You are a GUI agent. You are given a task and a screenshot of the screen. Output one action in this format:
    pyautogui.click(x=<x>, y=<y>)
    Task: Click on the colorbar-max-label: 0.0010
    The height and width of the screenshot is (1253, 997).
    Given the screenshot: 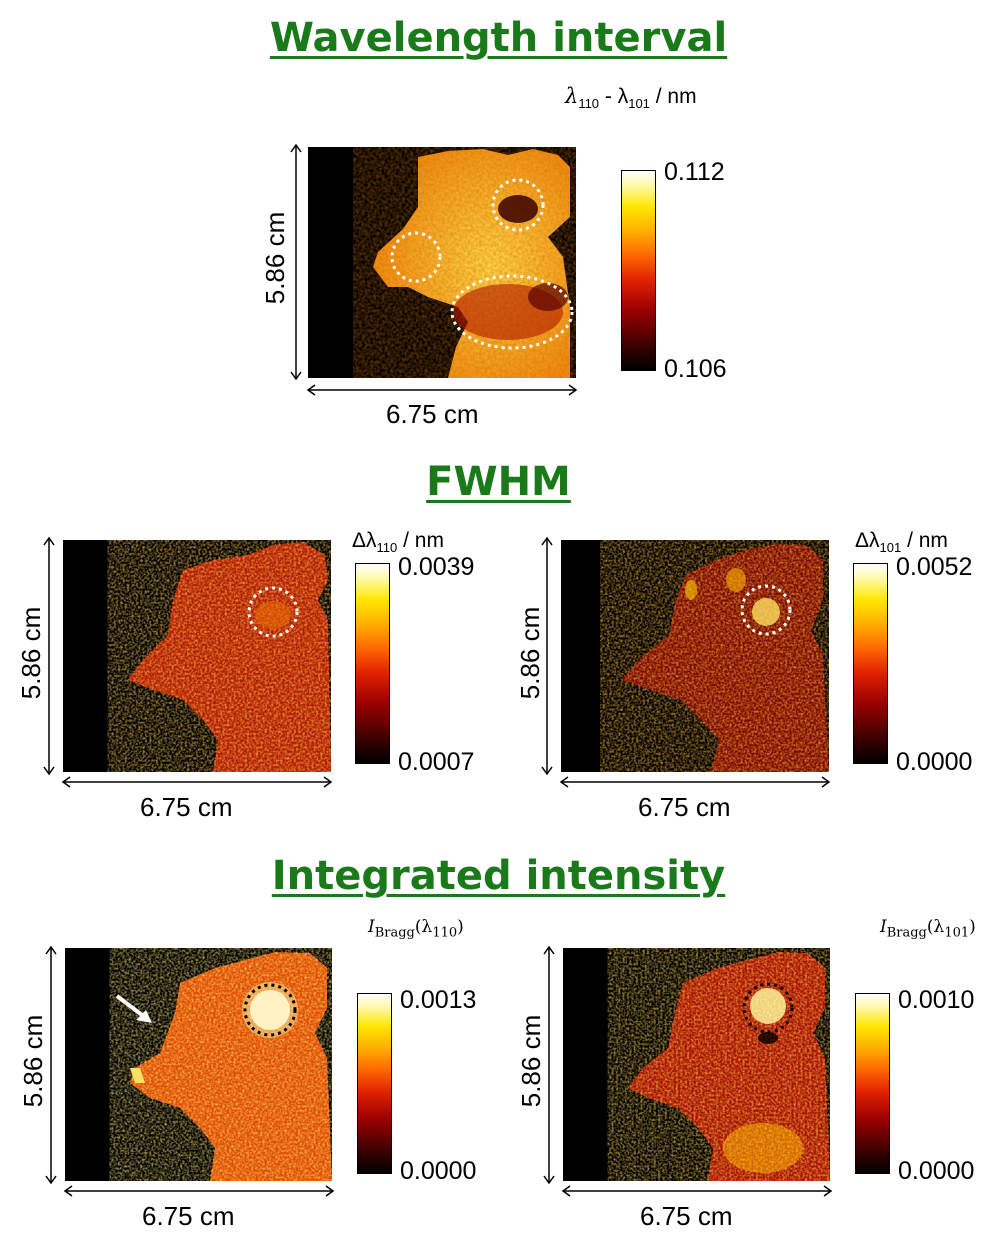 What is the action you would take?
    pyautogui.click(x=936, y=1000)
    